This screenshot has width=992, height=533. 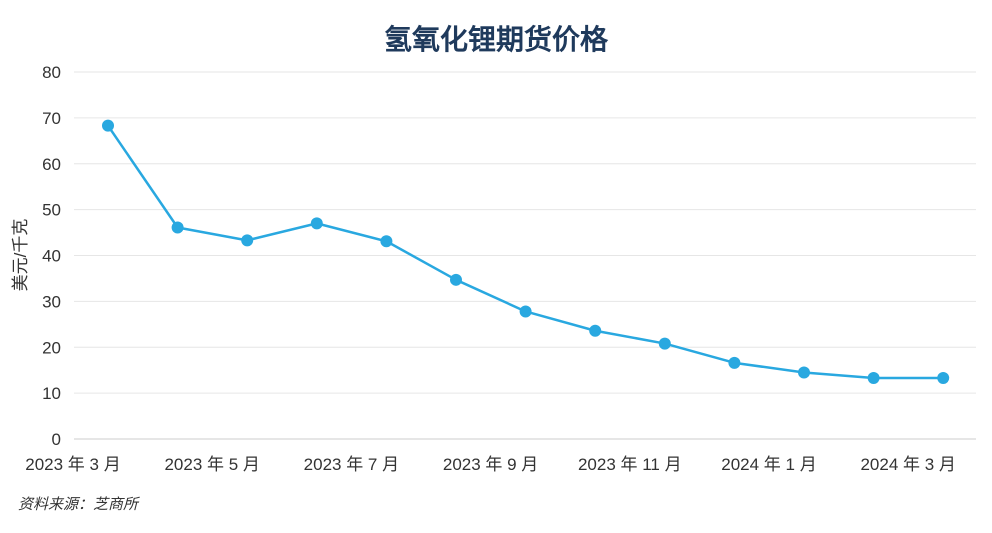 I want to click on chart-title: 氢氧化锂期货价格, so click(x=495, y=39).